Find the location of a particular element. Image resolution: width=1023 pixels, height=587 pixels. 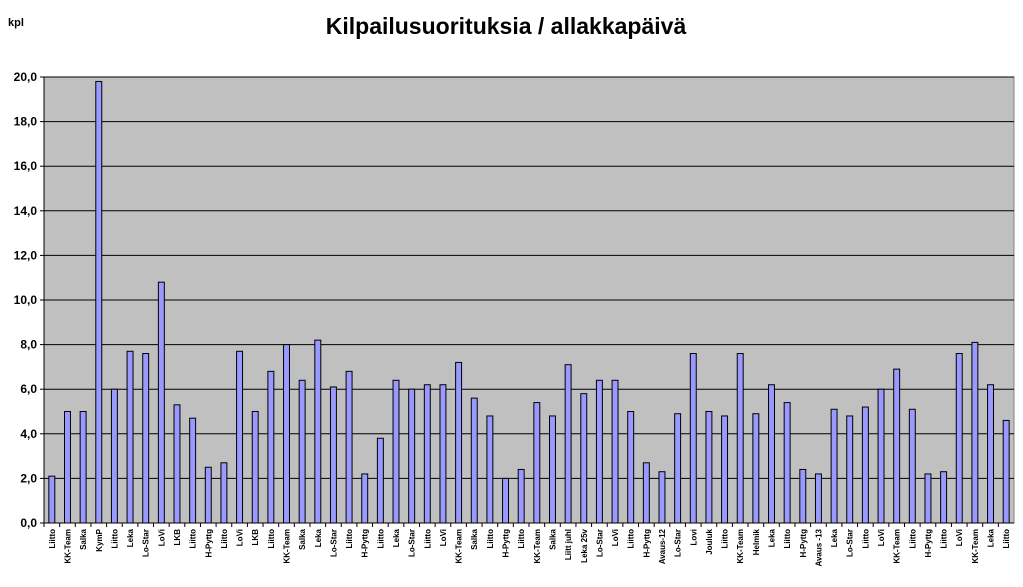

x-tick-label: Avaus-12 is located at coordinates (662, 546).